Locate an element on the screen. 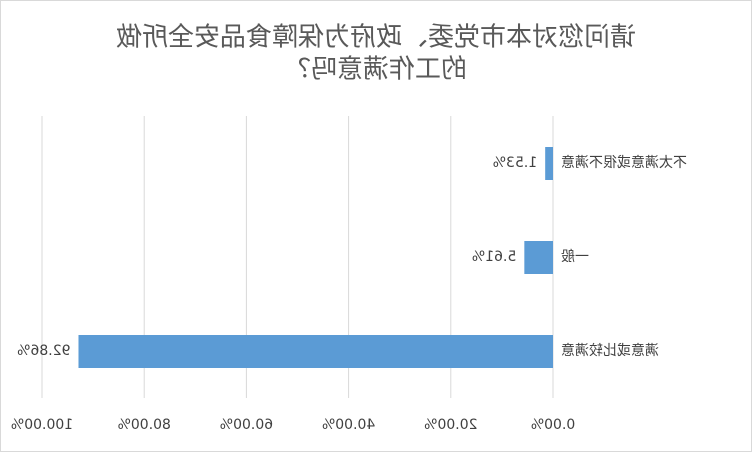 This screenshot has width=752, height=452. y-tick-label: 满意或比较满意 is located at coordinates (610, 350).